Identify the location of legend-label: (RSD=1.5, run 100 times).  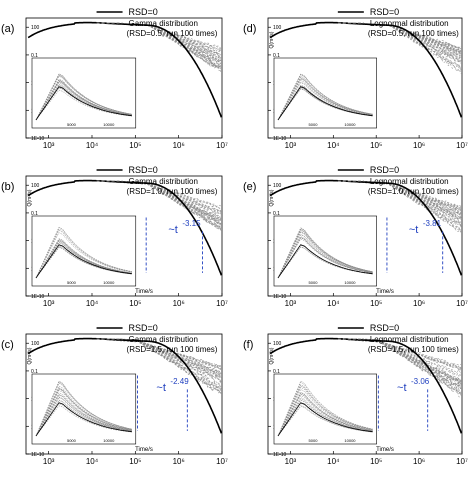
(172, 349).